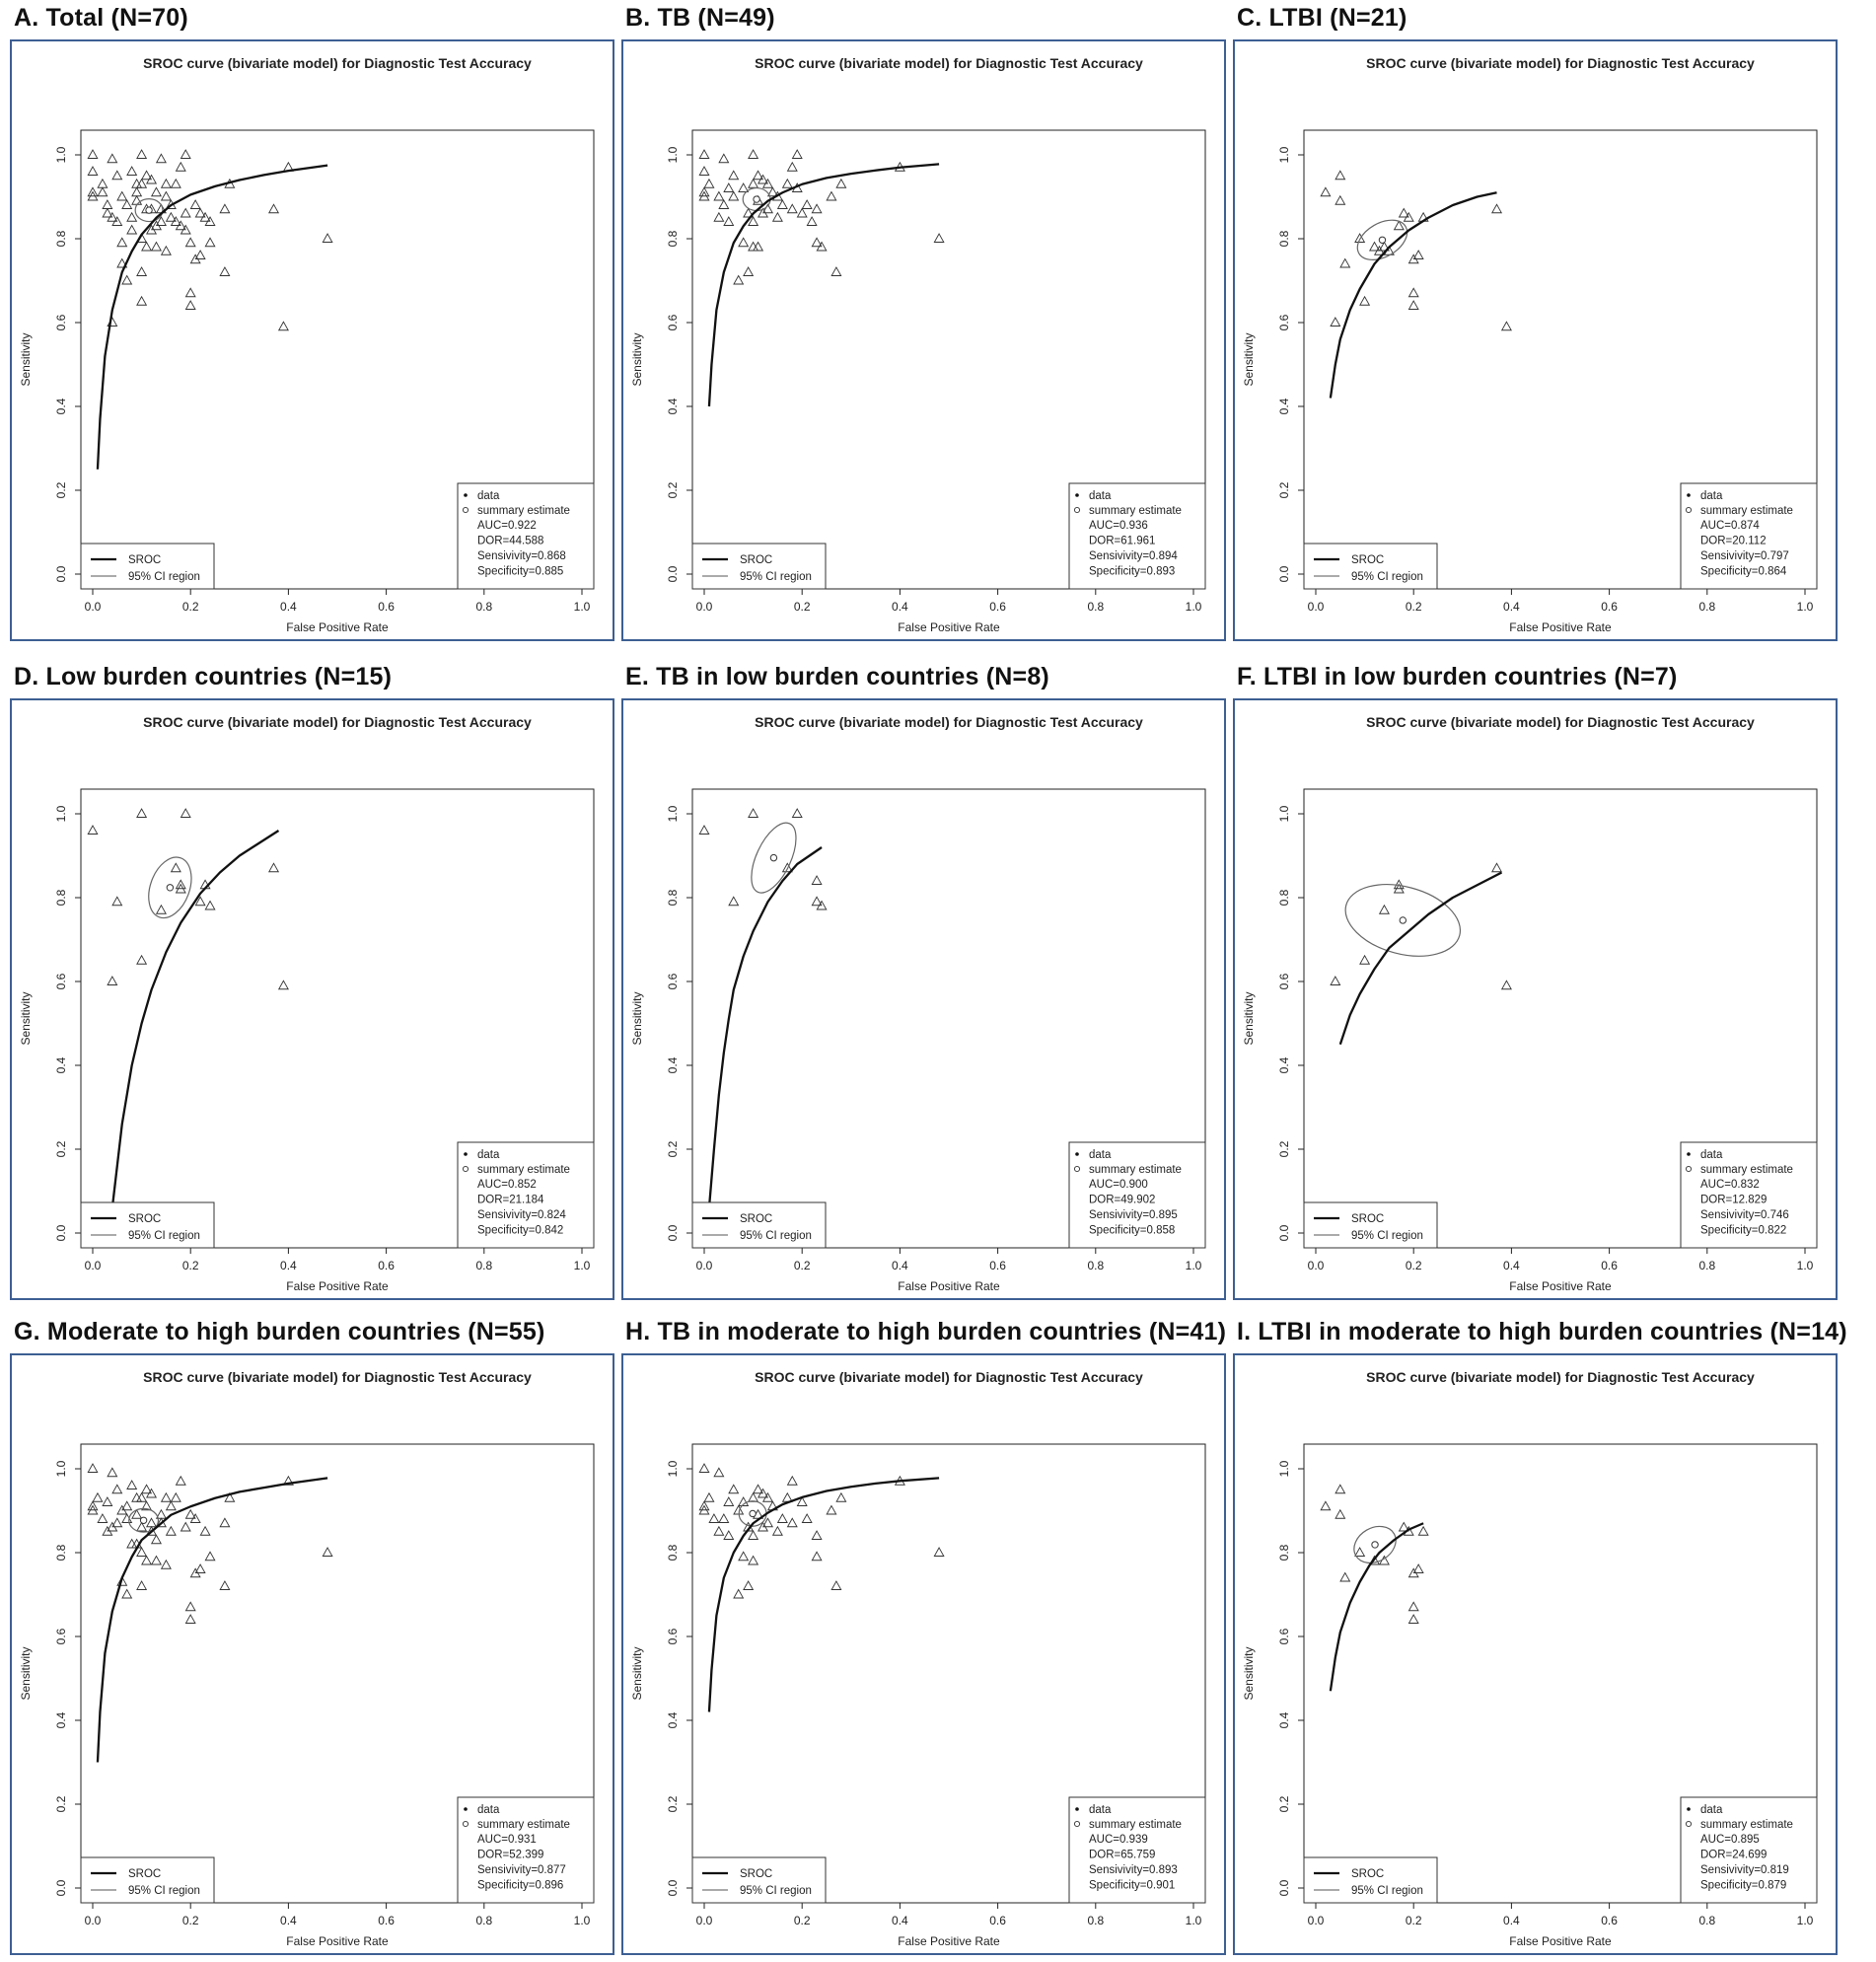  What do you see at coordinates (510, 1855) in the screenshot?
I see `legend-stat-label: DOR=52.399` at bounding box center [510, 1855].